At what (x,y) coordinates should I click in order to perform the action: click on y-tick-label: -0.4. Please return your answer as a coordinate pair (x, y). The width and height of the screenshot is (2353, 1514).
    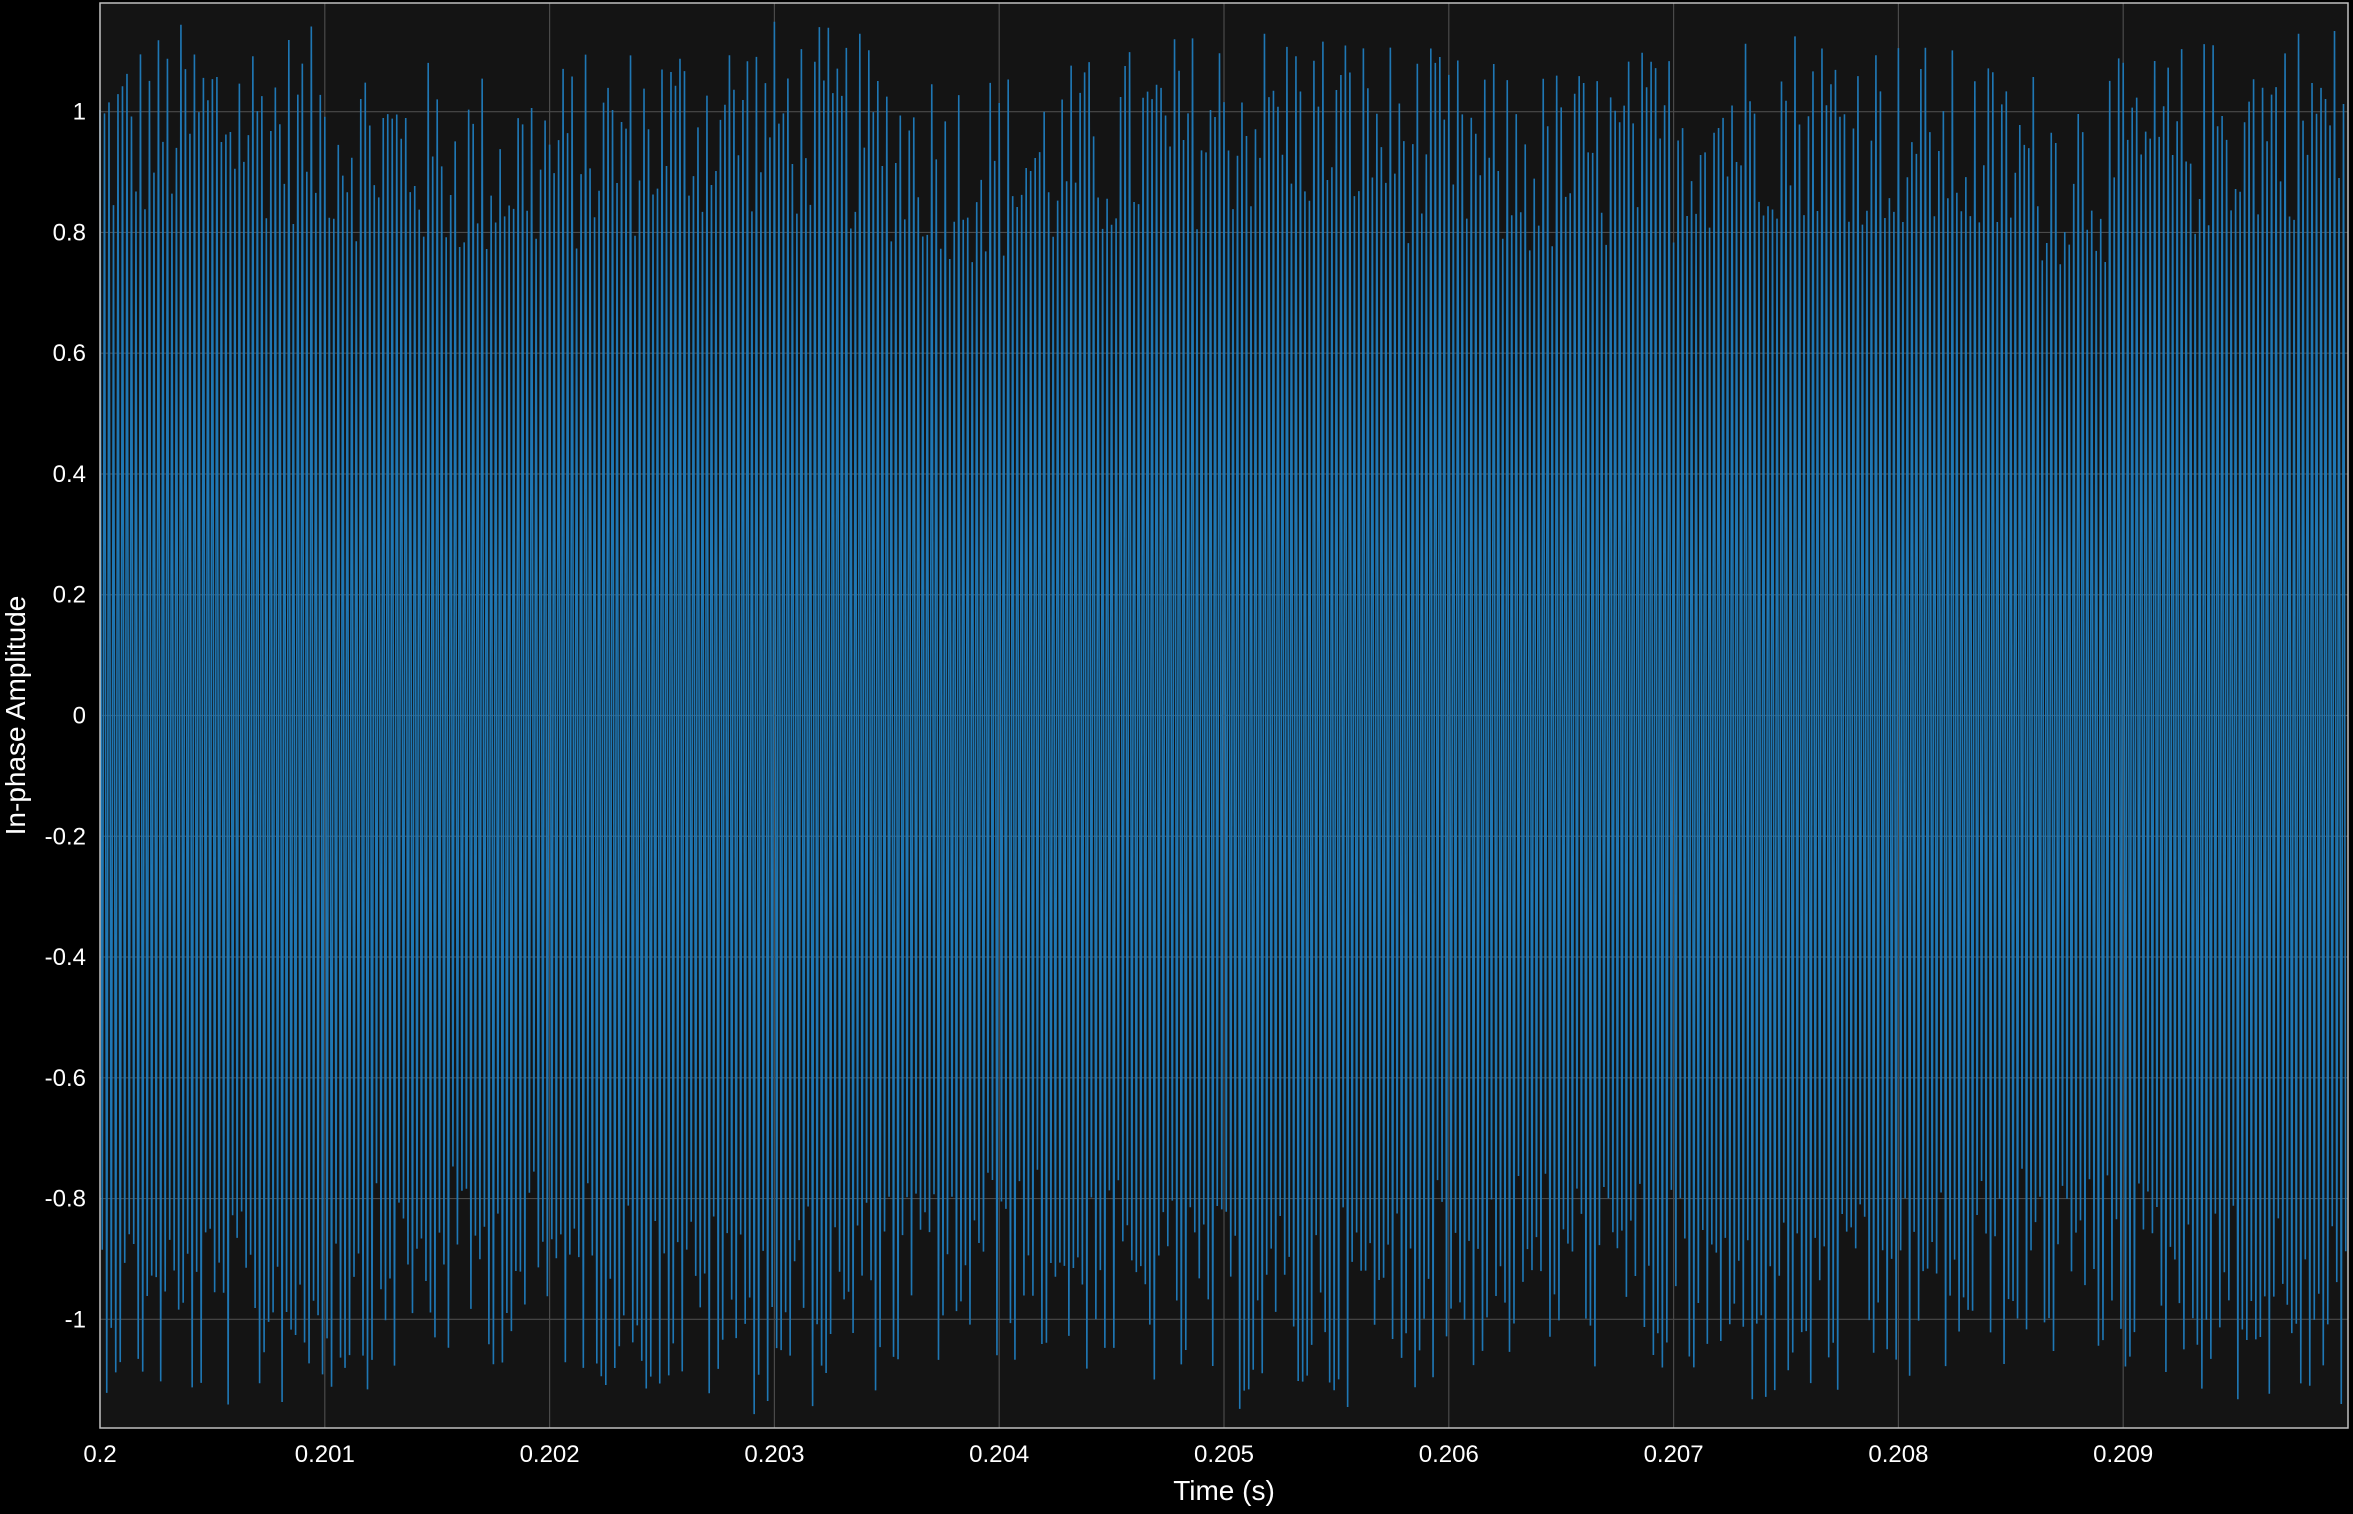
    Looking at the image, I should click on (65, 957).